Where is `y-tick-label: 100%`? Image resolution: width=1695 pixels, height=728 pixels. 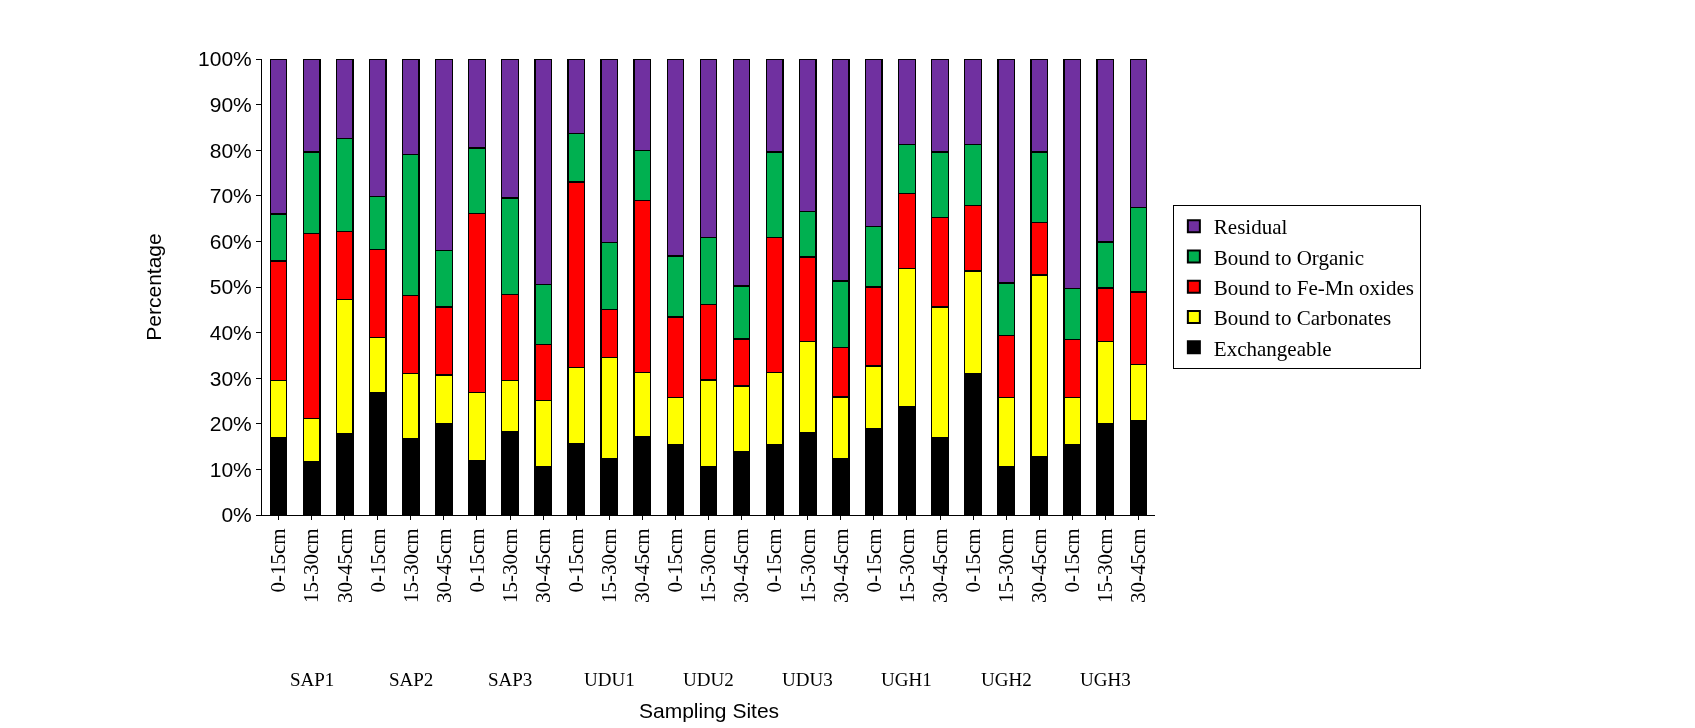 y-tick-label: 100% is located at coordinates (225, 59).